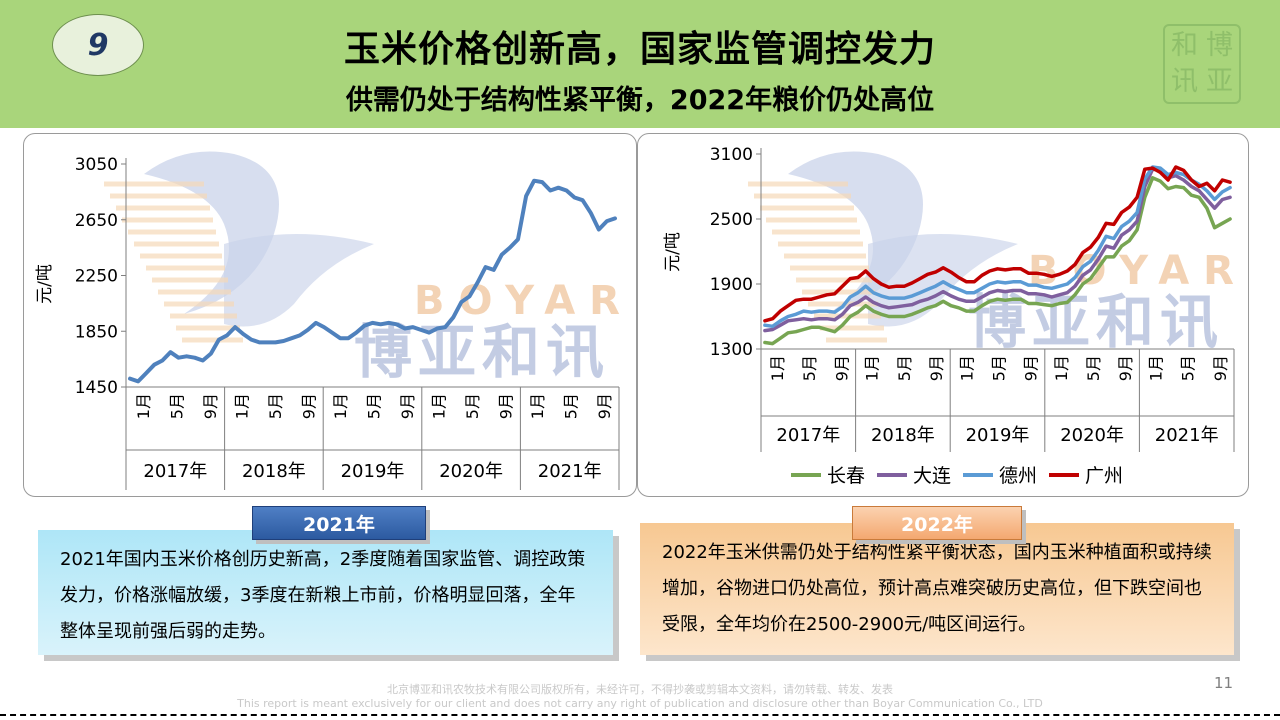 The height and width of the screenshot is (720, 1280). Describe the element at coordinates (96, 277) in the screenshot. I see `y-tick-label: 2250` at that location.